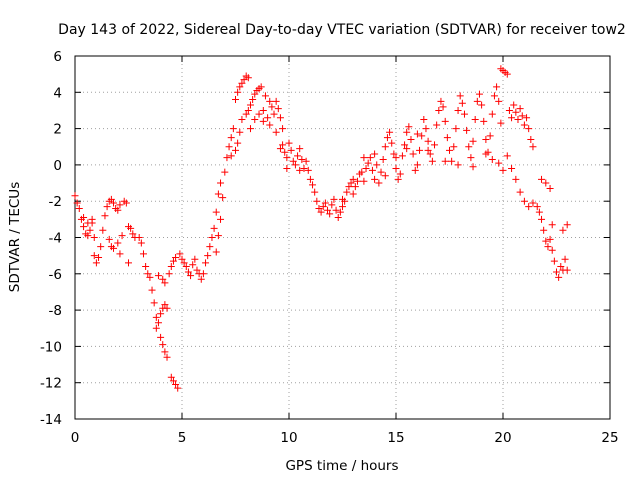 The height and width of the screenshot is (480, 640). What do you see at coordinates (341, 466) in the screenshot?
I see `x-axis-label: GPS time / hours` at bounding box center [341, 466].